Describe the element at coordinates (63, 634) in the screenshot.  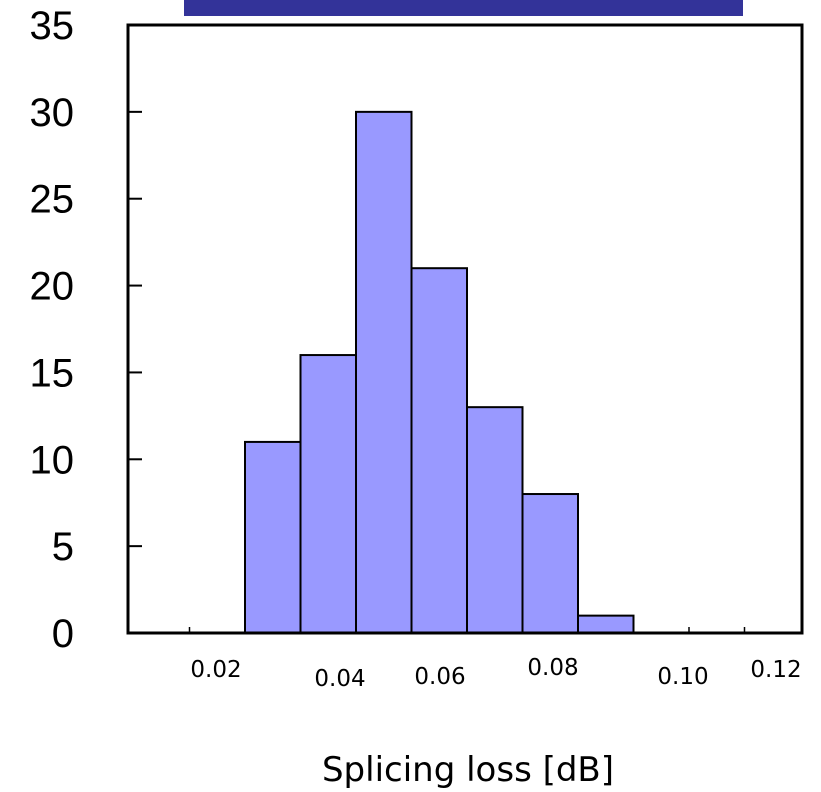
I see `y-tick-label: 0` at that location.